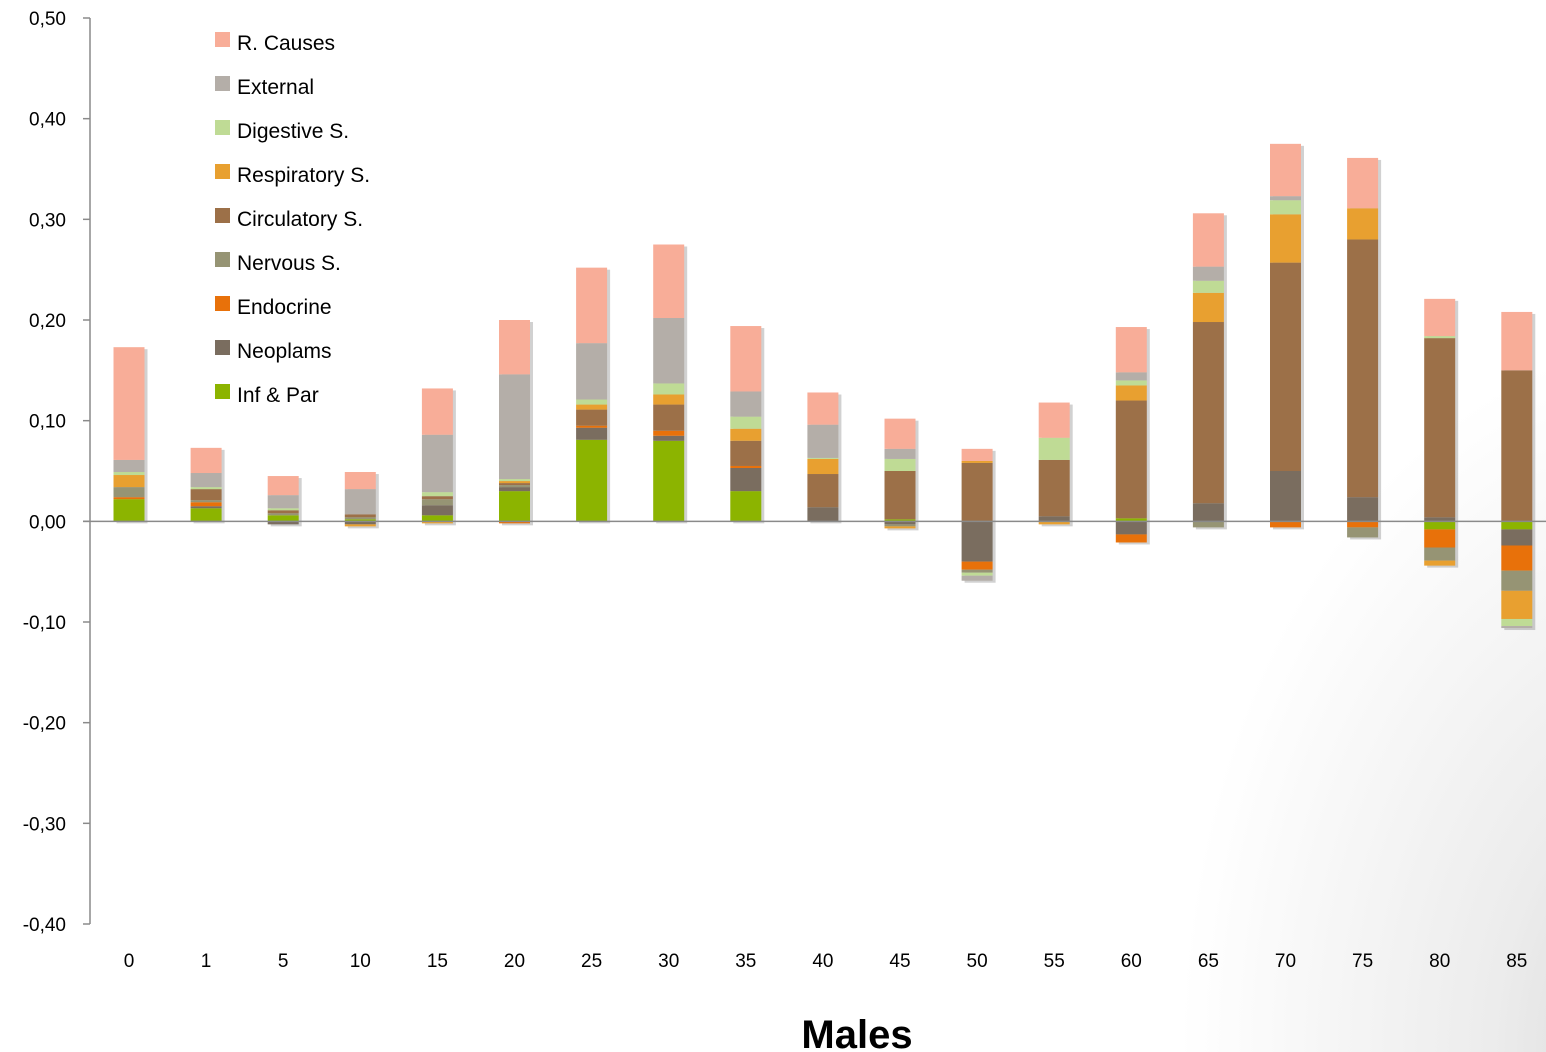 This screenshot has height=1052, width=1546. What do you see at coordinates (1131, 961) in the screenshot?
I see `x-tick-label: 60` at bounding box center [1131, 961].